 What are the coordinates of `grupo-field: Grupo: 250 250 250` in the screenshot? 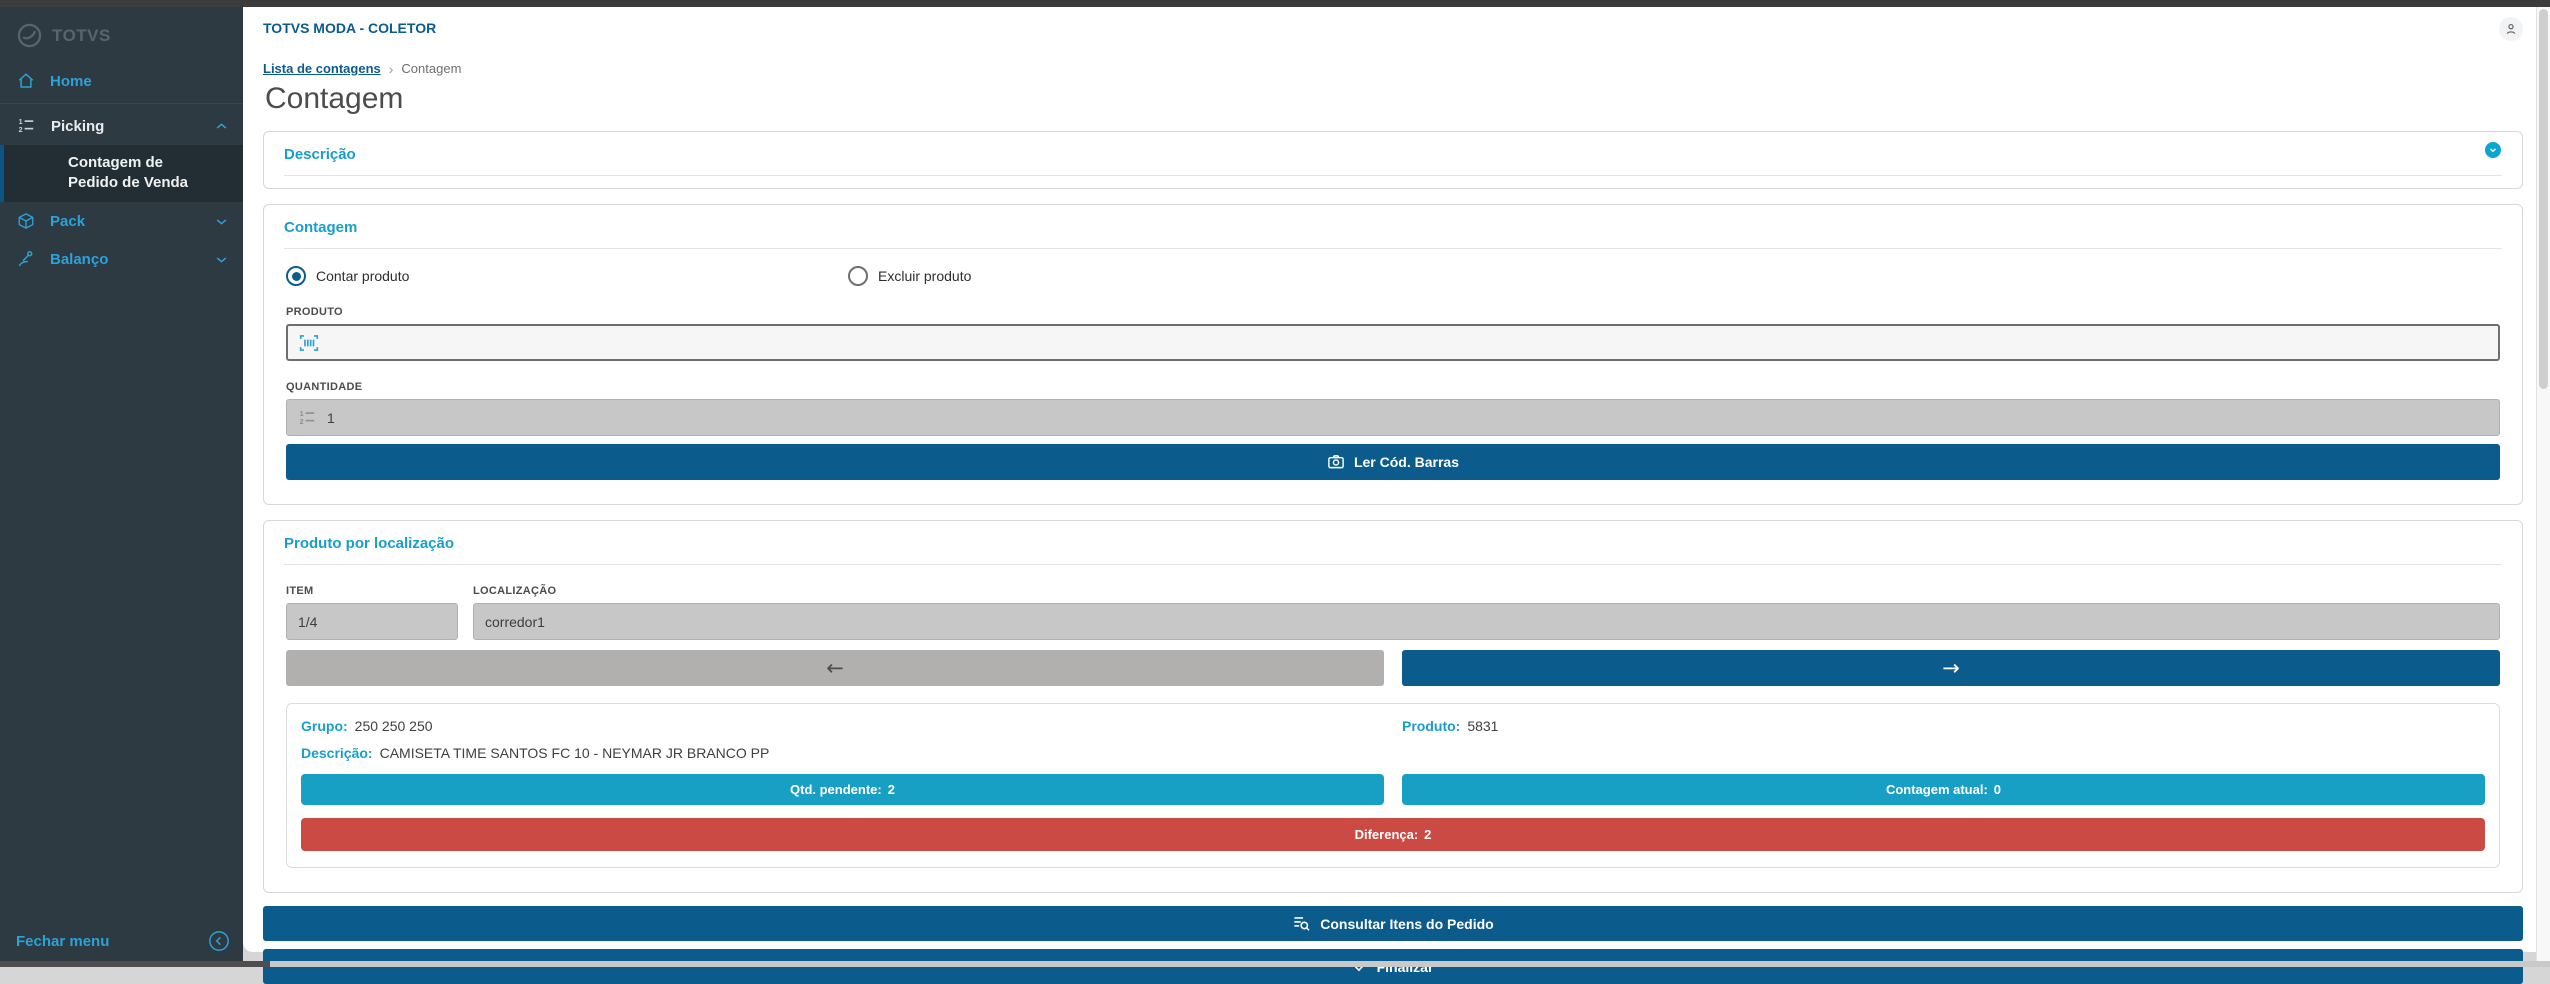 It's located at (842, 726).